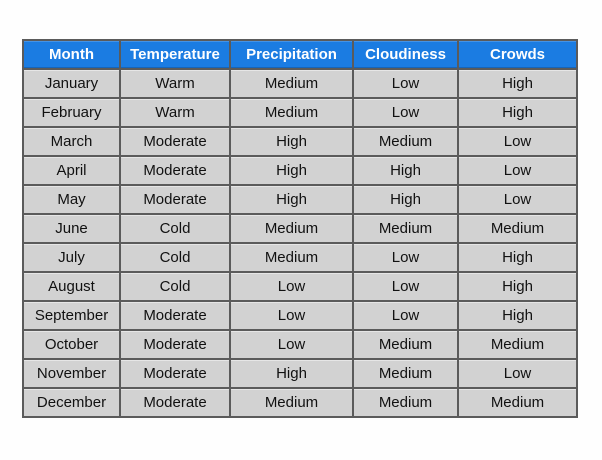 The width and height of the screenshot is (602, 460). I want to click on table-row-april: April Moderate High High Low, so click(300, 170).